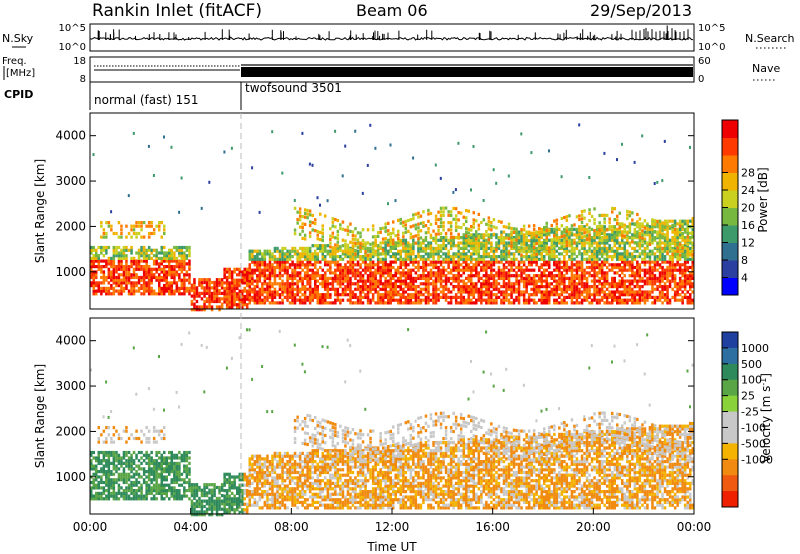  Describe the element at coordinates (766, 418) in the screenshot. I see `velocity-colorbar-label: Velocity [m s-1]` at that location.